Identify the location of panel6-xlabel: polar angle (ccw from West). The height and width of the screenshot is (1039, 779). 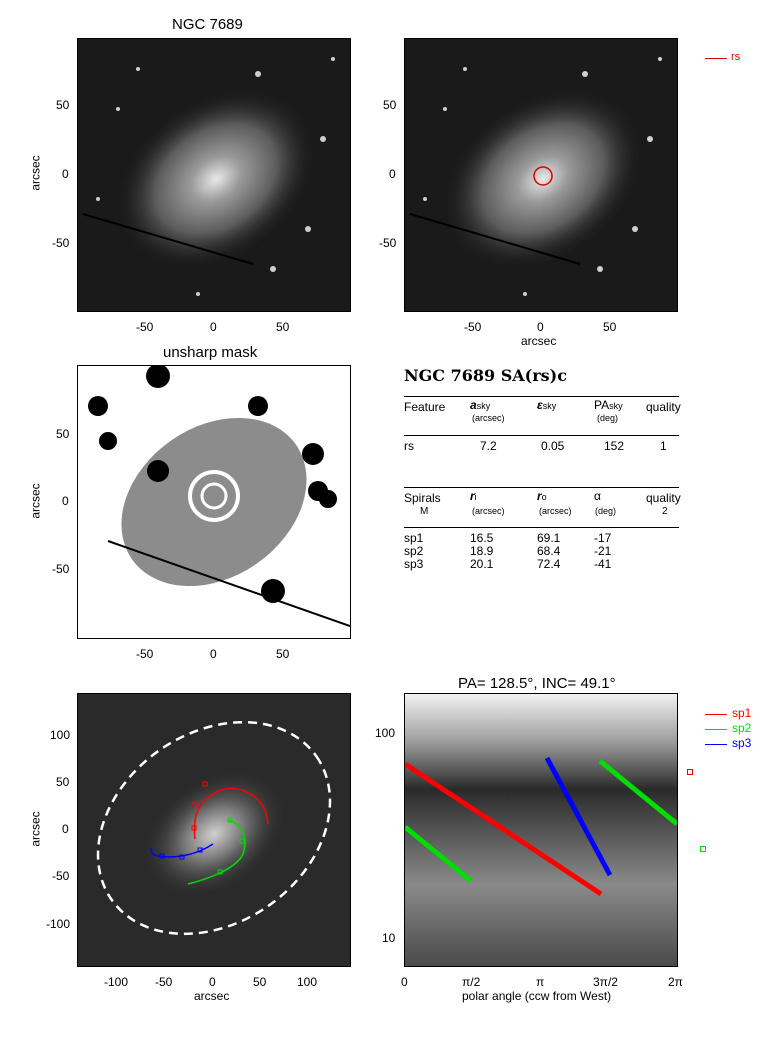
(537, 996).